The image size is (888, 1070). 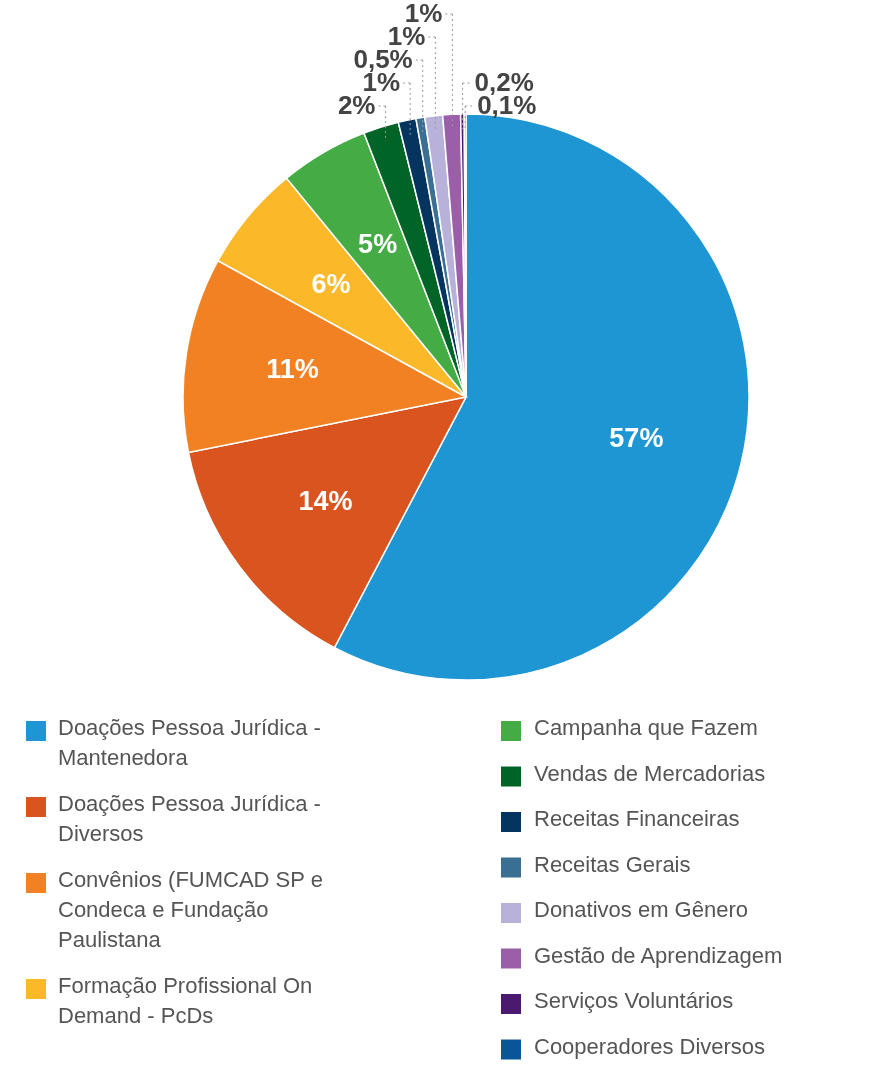 I want to click on legend-label: Donativos em Gênero, so click(x=641, y=909).